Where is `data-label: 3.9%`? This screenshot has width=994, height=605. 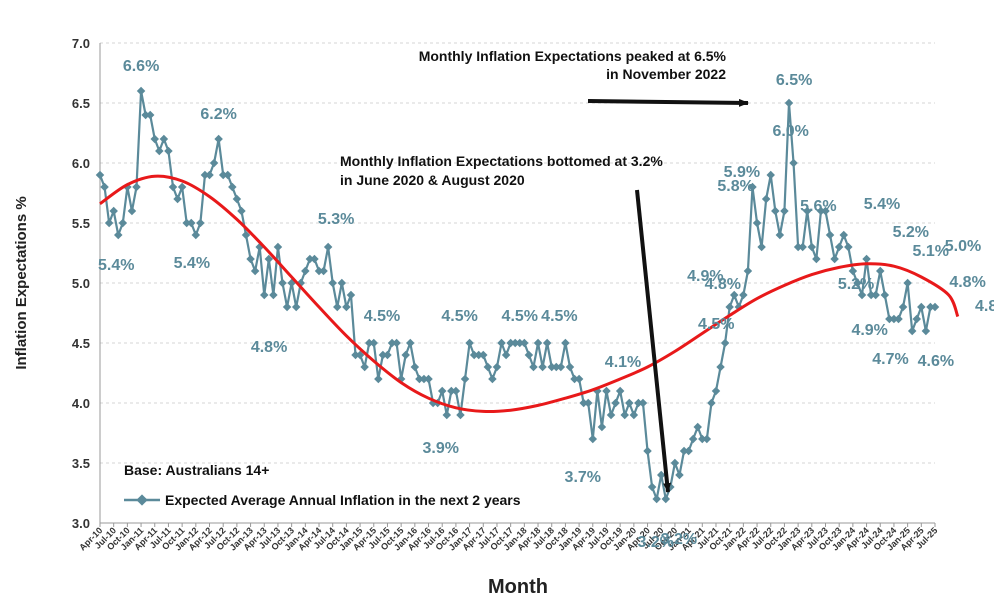 data-label: 3.9% is located at coordinates (441, 448).